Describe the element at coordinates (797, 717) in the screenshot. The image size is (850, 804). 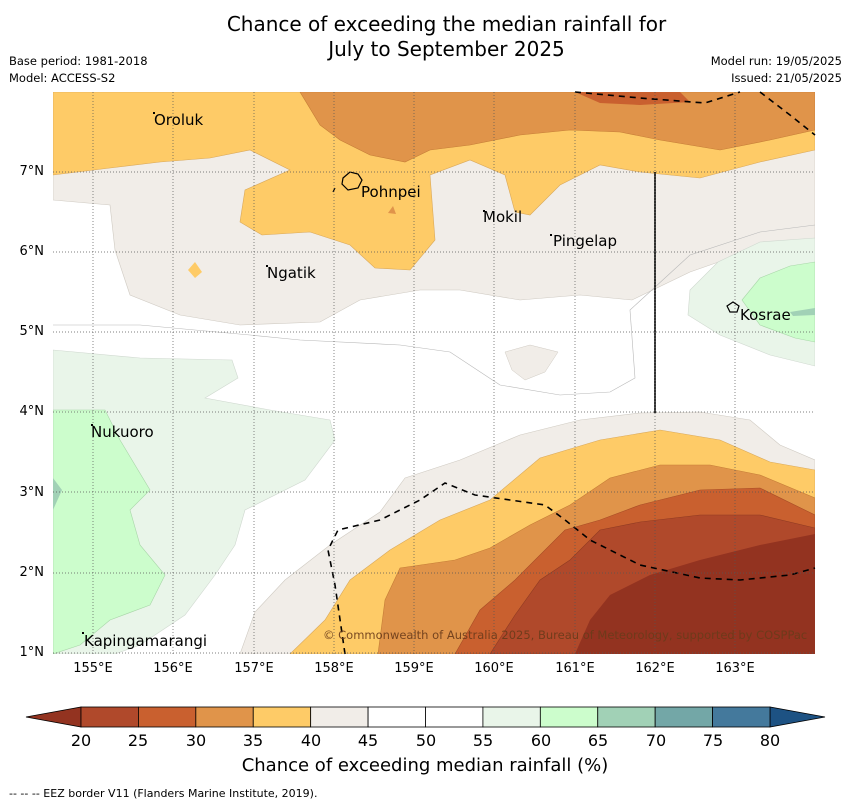
I see `colorbar-over-arrow` at that location.